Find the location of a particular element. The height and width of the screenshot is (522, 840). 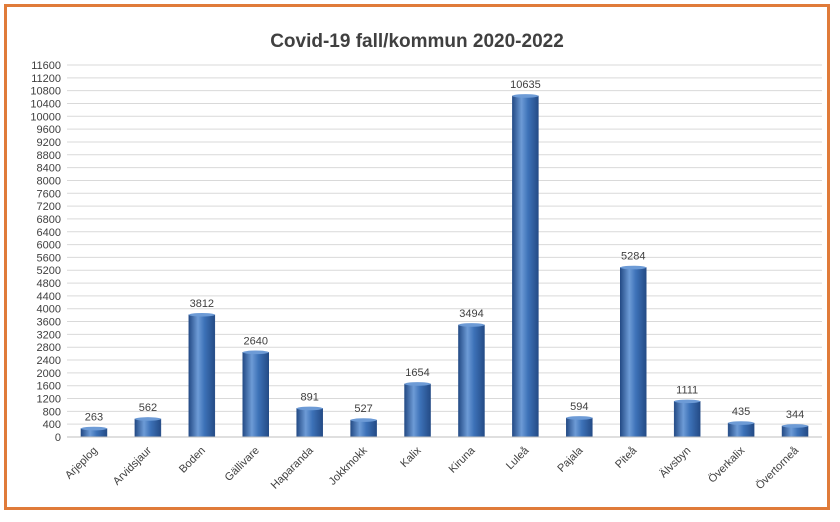

x-tick-label: Arvidsjaur is located at coordinates (132, 465).